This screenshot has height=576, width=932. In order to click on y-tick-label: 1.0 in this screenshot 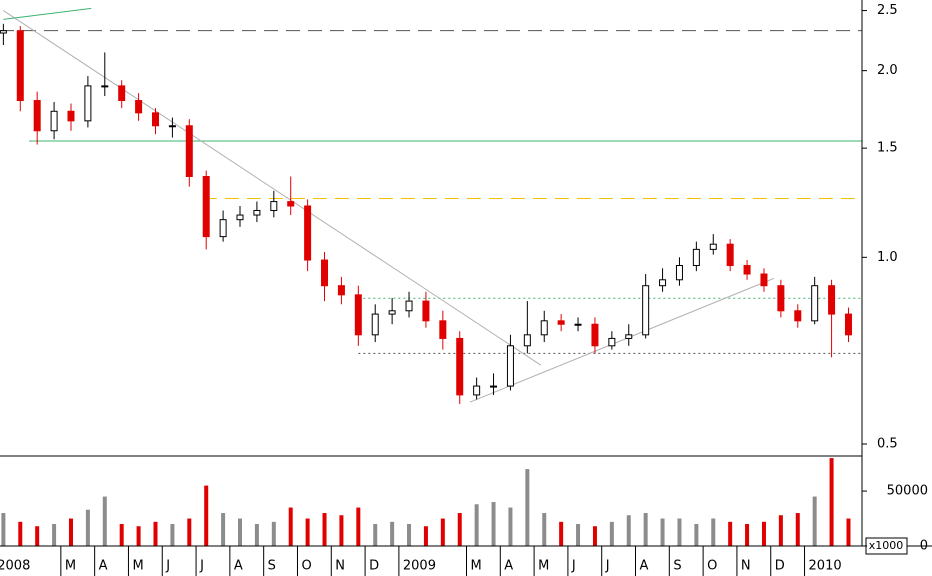, I will do `click(887, 257)`.